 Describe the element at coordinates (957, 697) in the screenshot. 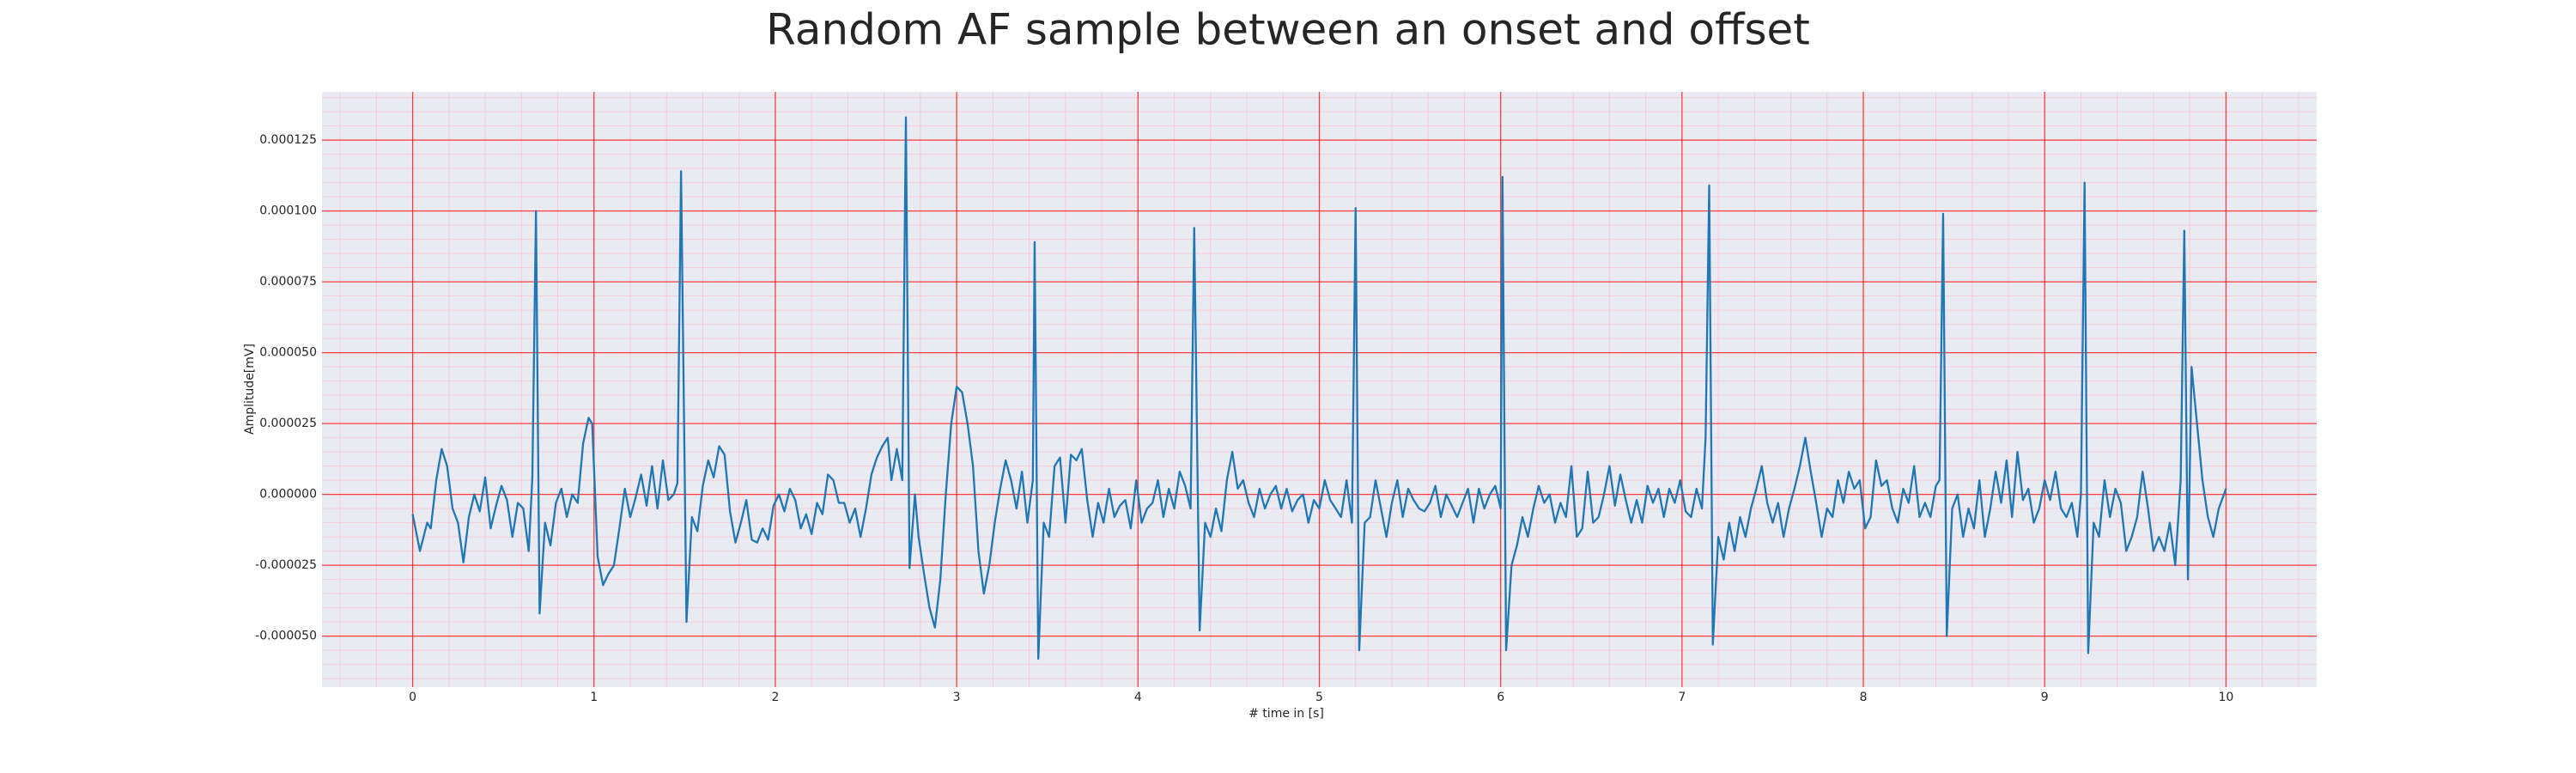

I see `x-tick-label: 3` at that location.